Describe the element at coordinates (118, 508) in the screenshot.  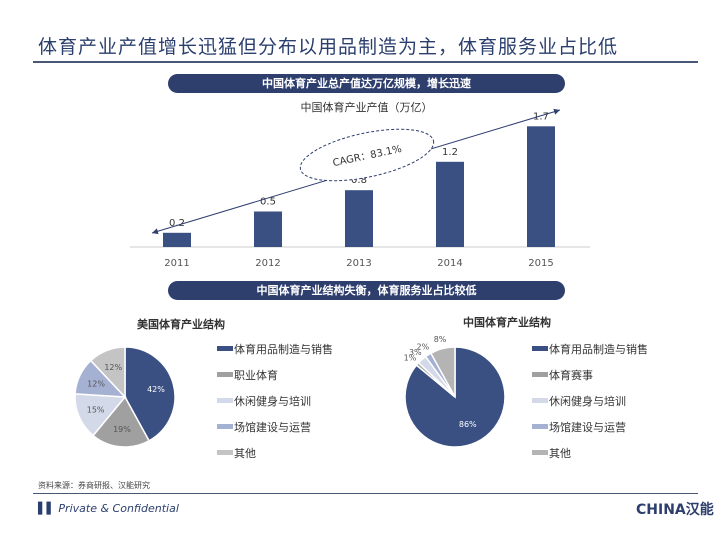
I see `footer-text: Private & Confidential` at that location.